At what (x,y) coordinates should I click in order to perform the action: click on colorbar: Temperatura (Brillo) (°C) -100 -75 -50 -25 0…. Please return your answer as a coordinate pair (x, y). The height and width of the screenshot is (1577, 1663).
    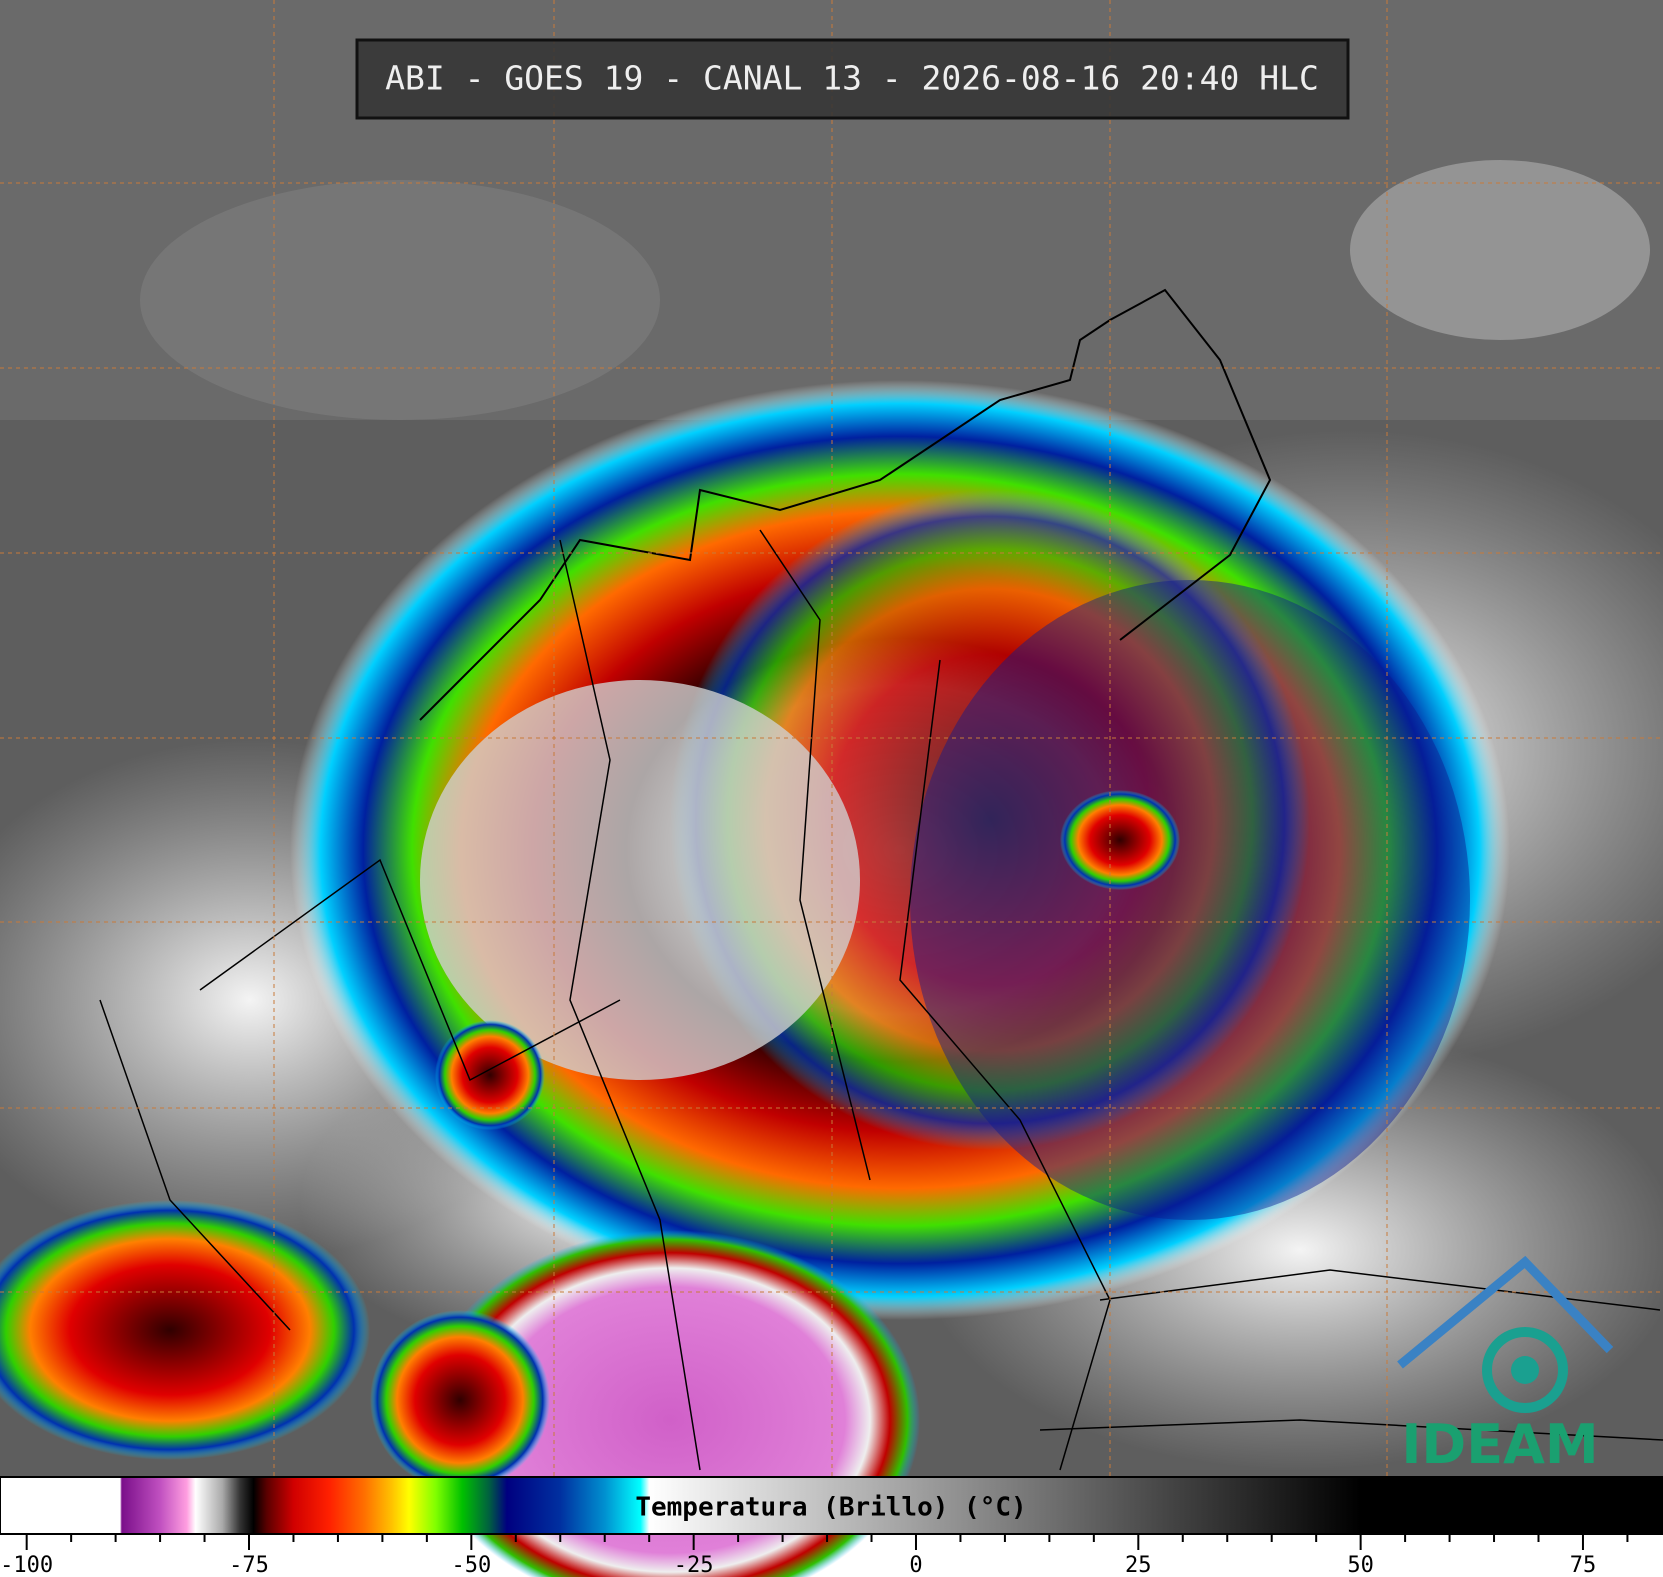
    Looking at the image, I should click on (831, 1526).